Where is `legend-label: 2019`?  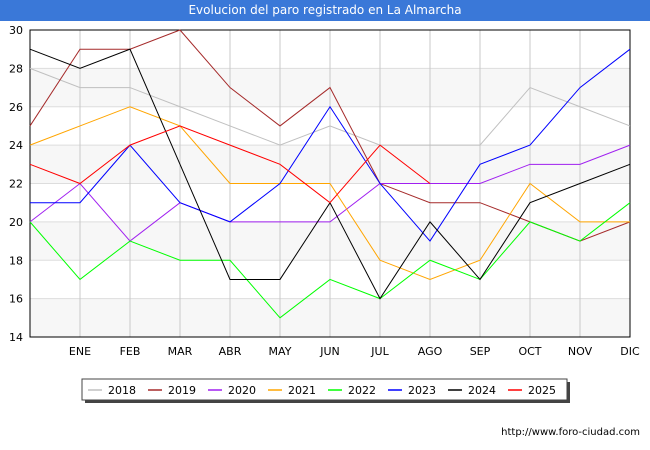 legend-label: 2019 is located at coordinates (182, 390).